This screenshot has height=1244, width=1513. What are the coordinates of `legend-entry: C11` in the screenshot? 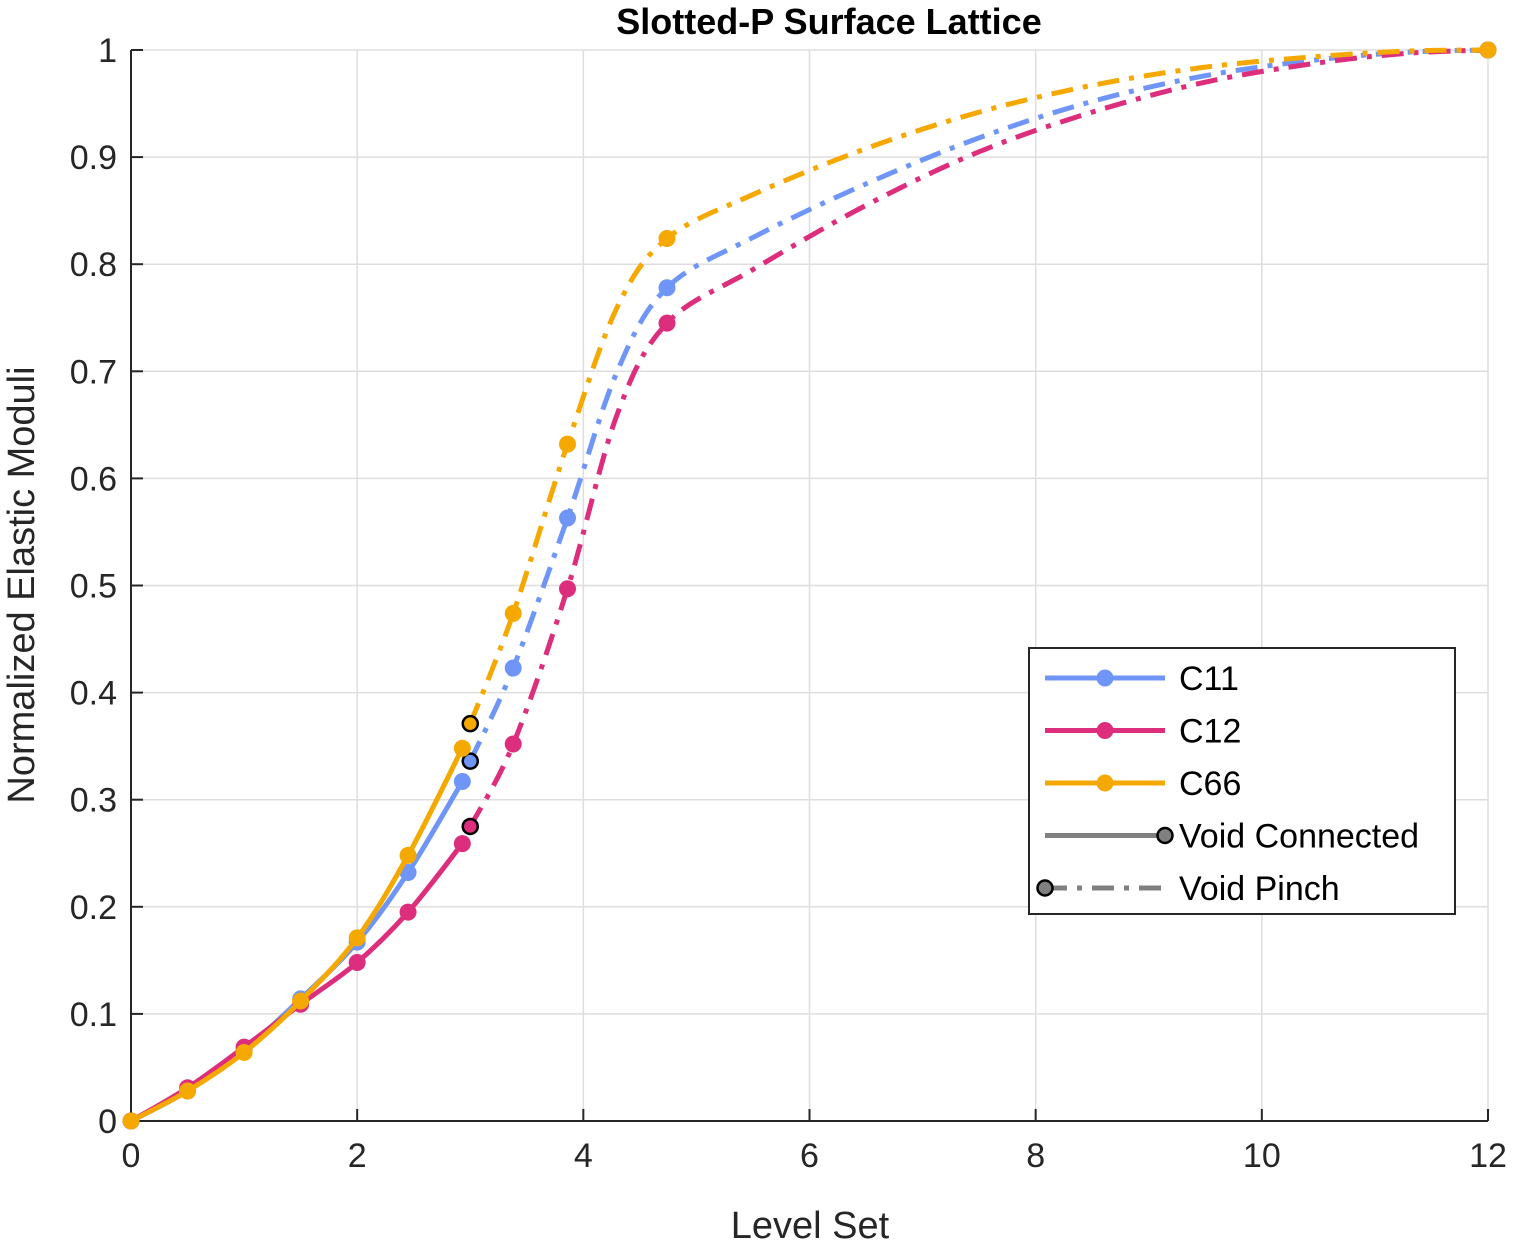 It's located at (1142, 679).